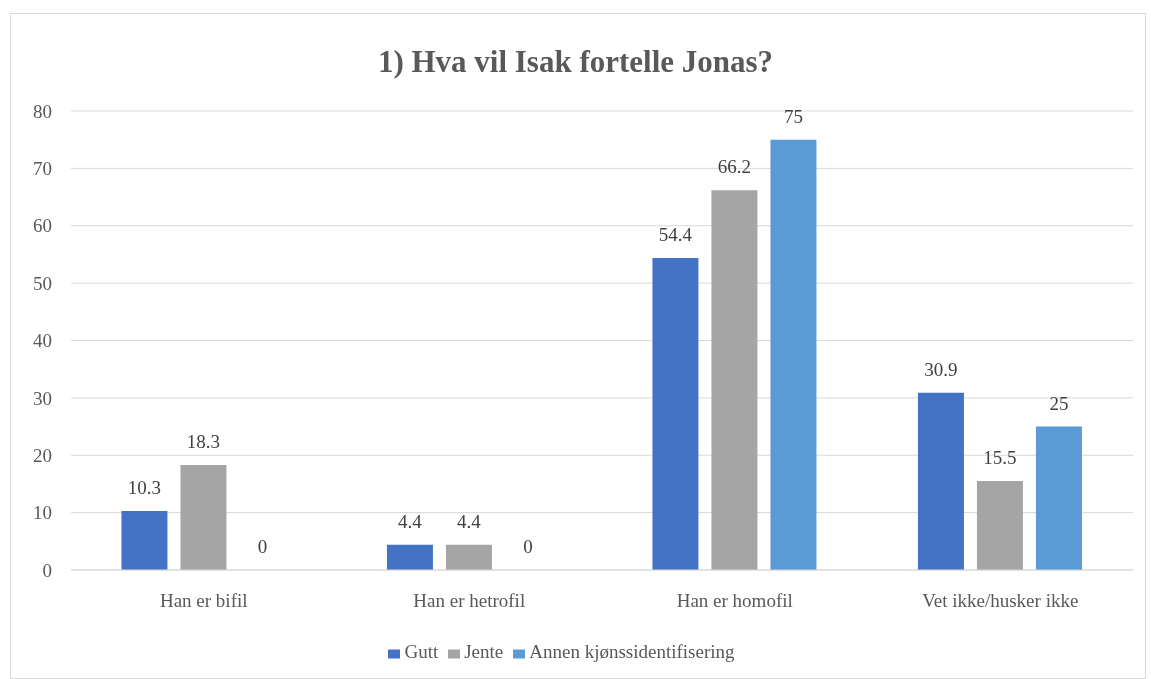 The width and height of the screenshot is (1151, 679). Describe the element at coordinates (47, 570) in the screenshot. I see `y-tick-label: 0` at that location.